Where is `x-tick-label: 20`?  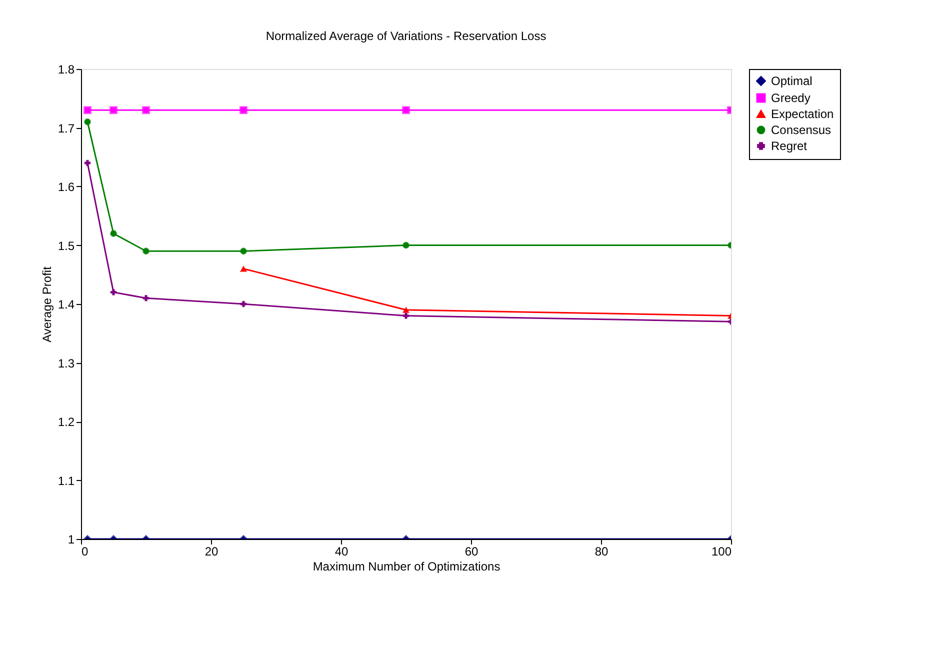 x-tick-label: 20 is located at coordinates (211, 551).